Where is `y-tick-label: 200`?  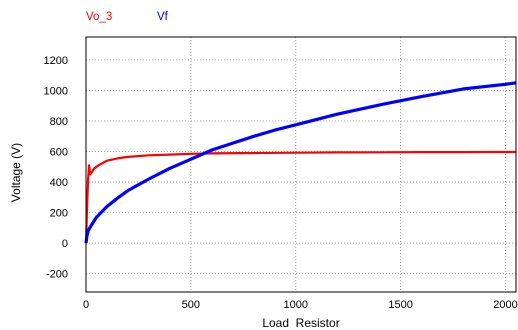 y-tick-label: 200 is located at coordinates (59, 214).